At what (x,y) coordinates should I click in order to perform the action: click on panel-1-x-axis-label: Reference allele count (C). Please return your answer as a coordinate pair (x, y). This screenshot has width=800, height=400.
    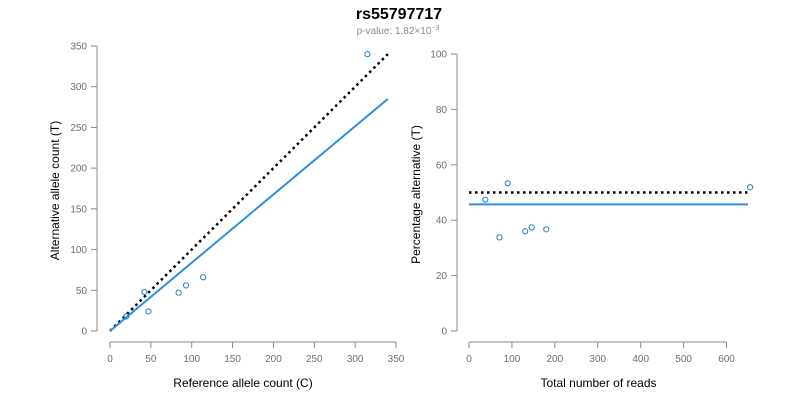
    Looking at the image, I should click on (242, 383).